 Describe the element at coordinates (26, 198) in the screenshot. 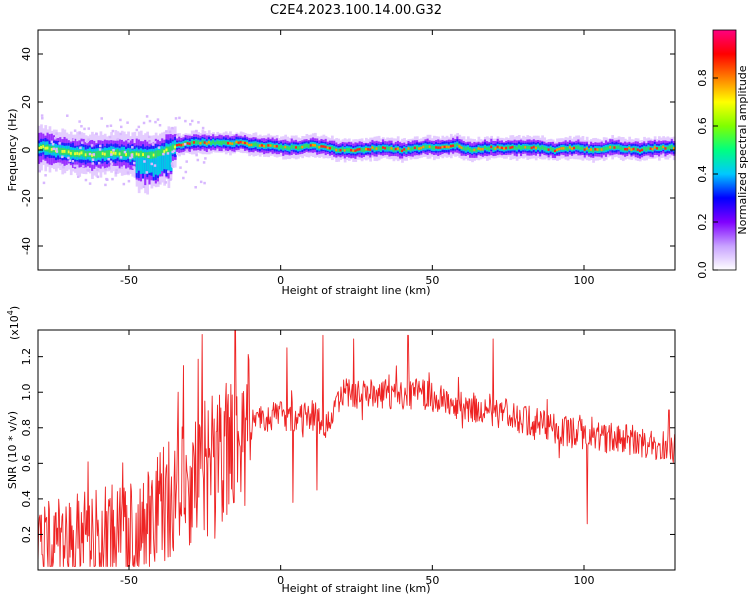

I see `y-tick-label: -20` at that location.